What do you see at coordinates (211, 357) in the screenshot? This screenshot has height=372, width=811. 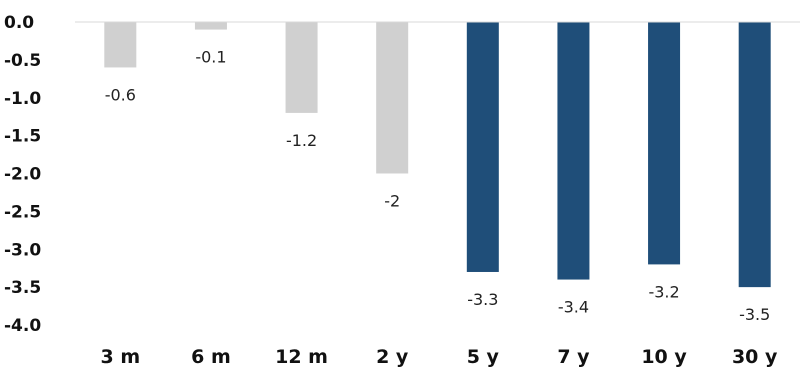 I see `x-category-label: 6 m` at bounding box center [211, 357].